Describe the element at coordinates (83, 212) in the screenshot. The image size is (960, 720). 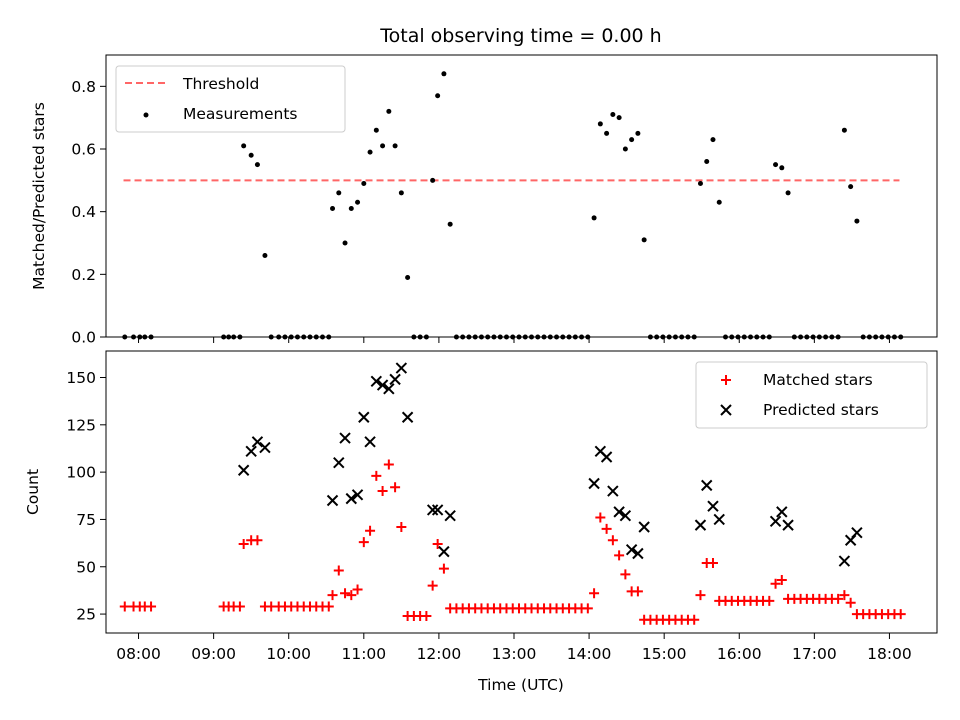
I see `y-tick-label: 0.4` at that location.